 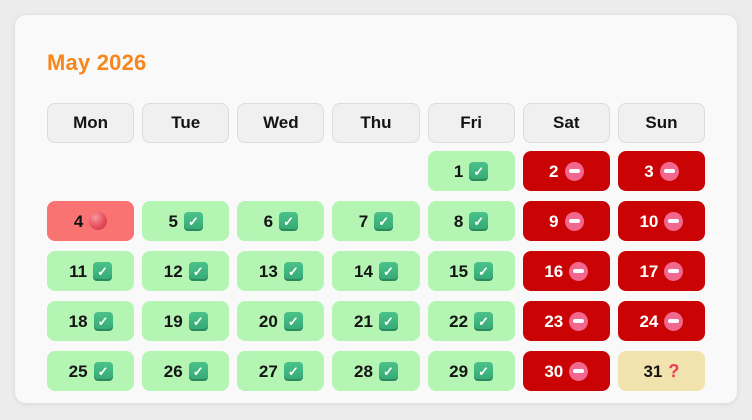 I want to click on weekday-header-sat: Sat, so click(x=566, y=123).